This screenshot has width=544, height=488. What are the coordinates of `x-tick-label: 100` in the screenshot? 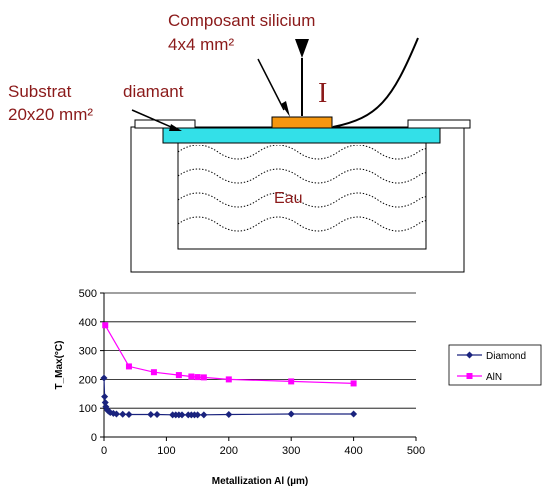 It's located at (166, 451).